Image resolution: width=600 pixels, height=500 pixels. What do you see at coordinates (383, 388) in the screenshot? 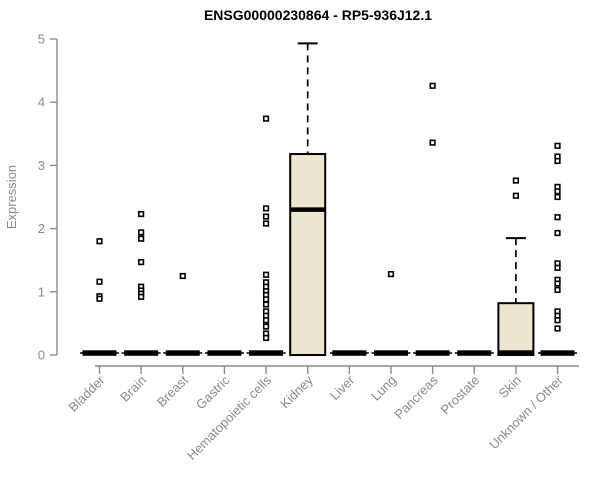
I see `x-tick-label: Lung` at bounding box center [383, 388].